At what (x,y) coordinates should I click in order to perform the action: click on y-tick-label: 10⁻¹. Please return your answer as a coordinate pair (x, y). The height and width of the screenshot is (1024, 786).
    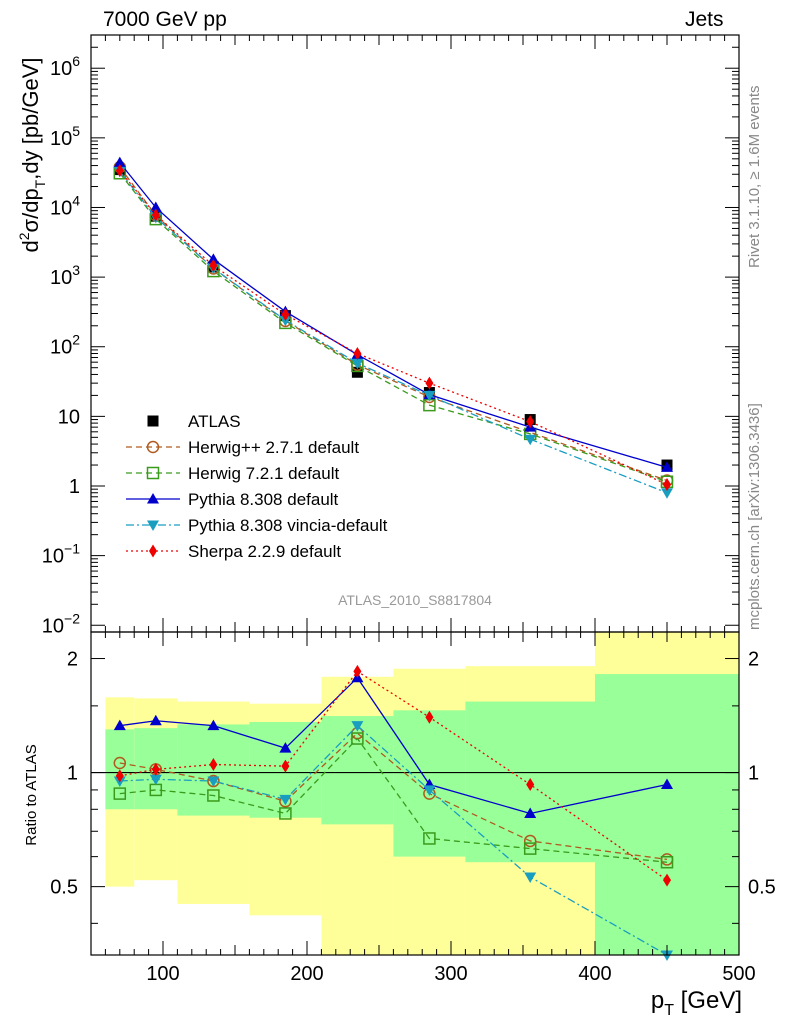
    Looking at the image, I should click on (61, 554).